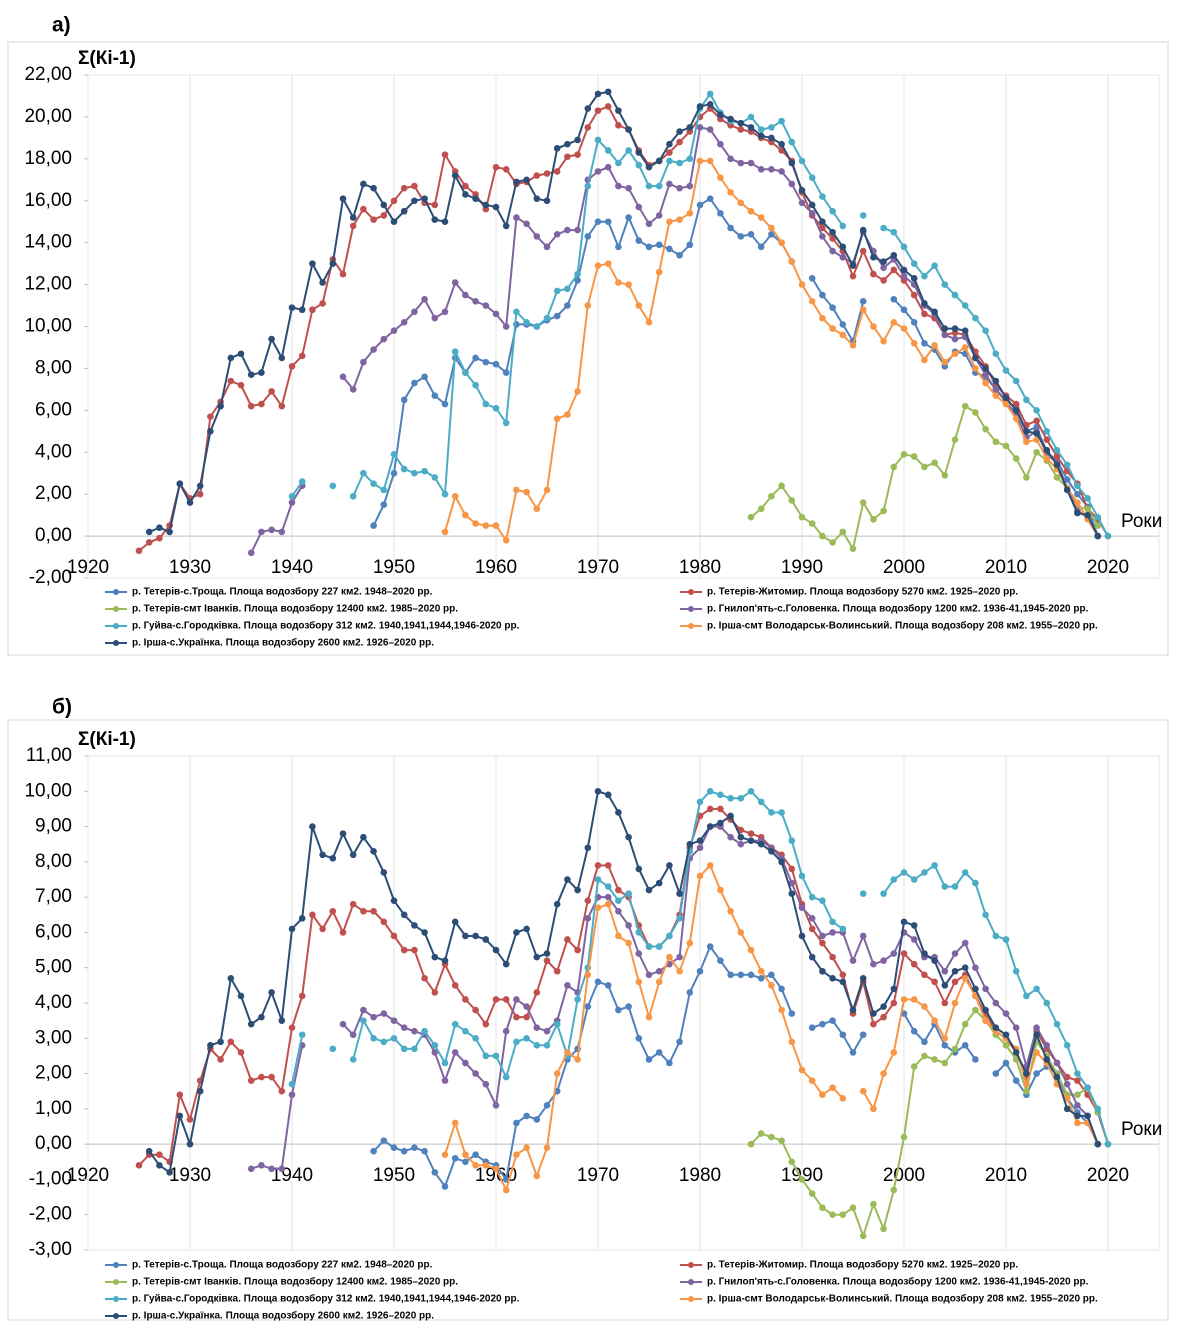 This screenshot has width=1182, height=1322. I want to click on y-tick-label: -2,00, so click(50, 577).